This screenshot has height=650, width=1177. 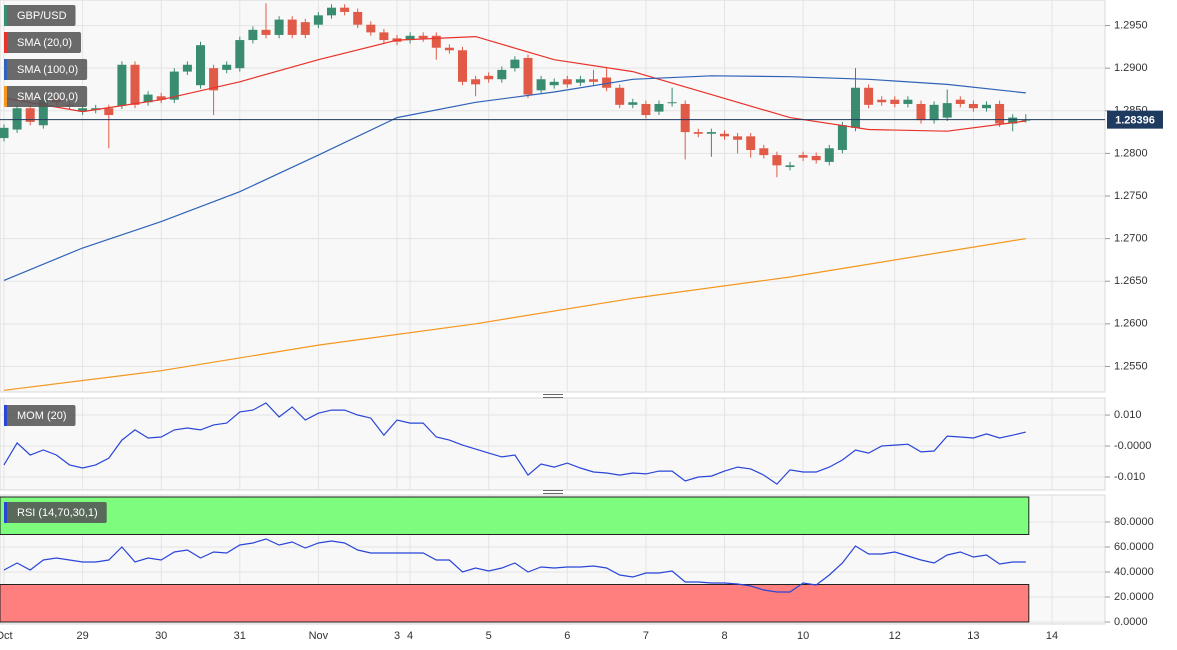 What do you see at coordinates (319, 636) in the screenshot?
I see `x-tick-label: Nov` at bounding box center [319, 636].